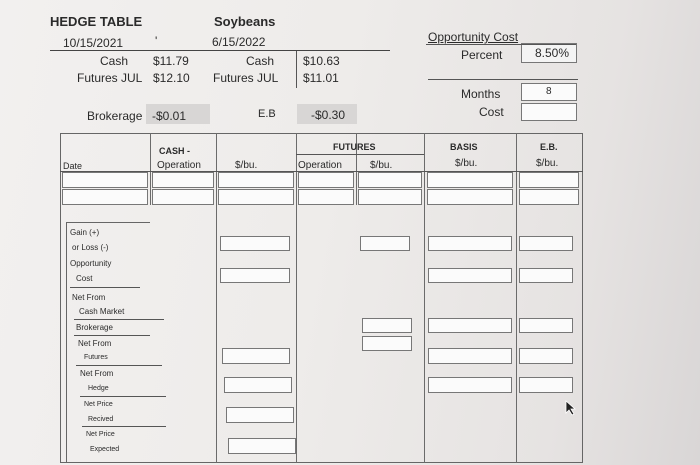 Image resolution: width=700 pixels, height=465 pixels. I want to click on row-label-gain: Gain (+), so click(85, 232).